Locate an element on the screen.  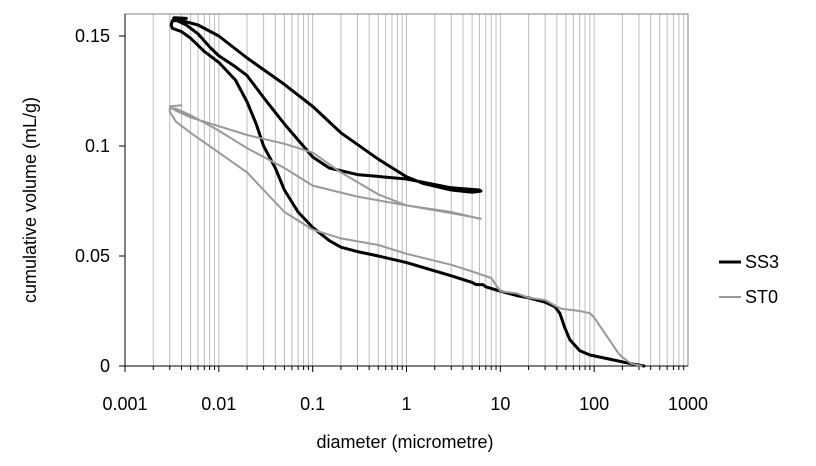
x-tick-label: 10 is located at coordinates (500, 404).